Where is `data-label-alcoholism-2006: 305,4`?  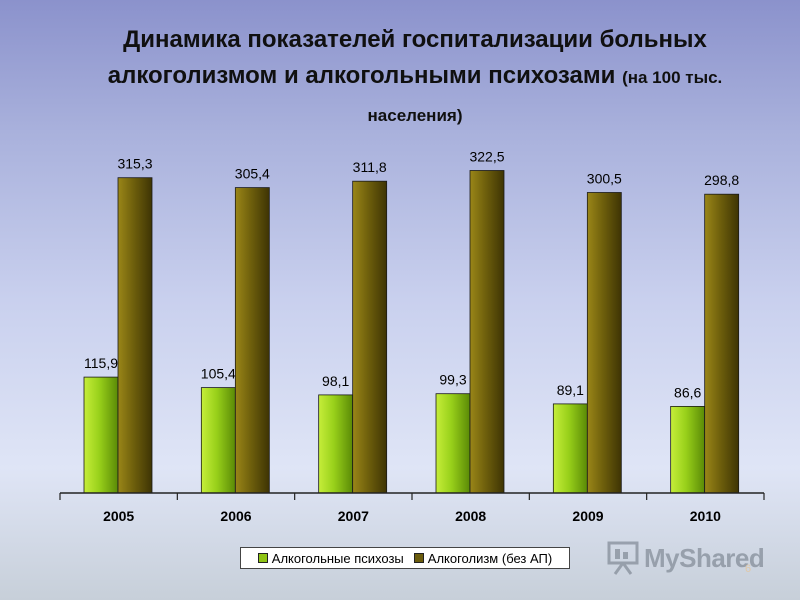 data-label-alcoholism-2006: 305,4 is located at coordinates (252, 174).